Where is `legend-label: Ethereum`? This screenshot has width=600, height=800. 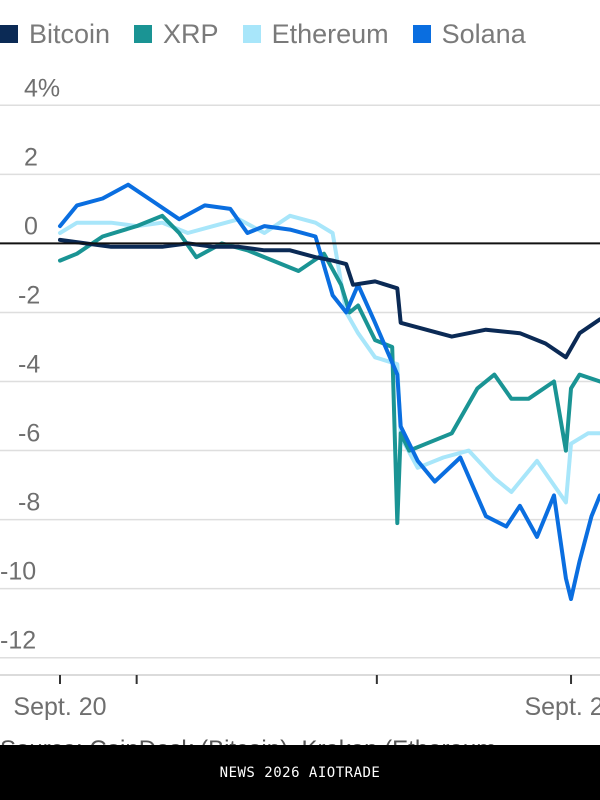
legend-label: Ethereum is located at coordinates (330, 33).